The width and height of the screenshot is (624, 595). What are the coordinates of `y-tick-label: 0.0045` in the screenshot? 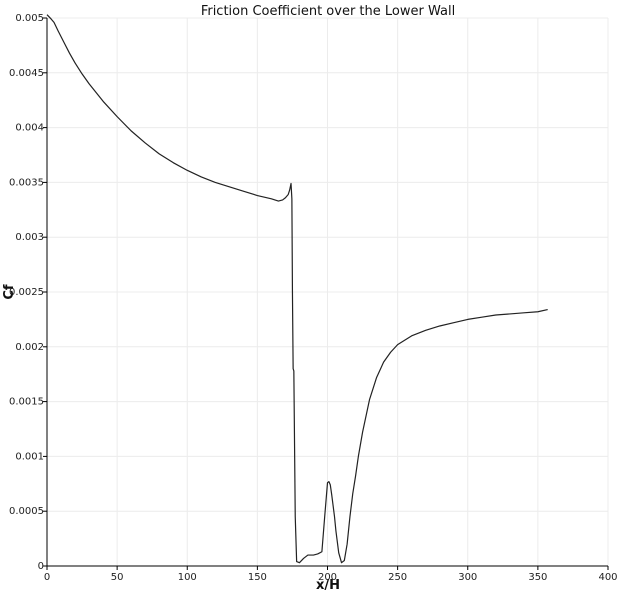 It's located at (26, 73).